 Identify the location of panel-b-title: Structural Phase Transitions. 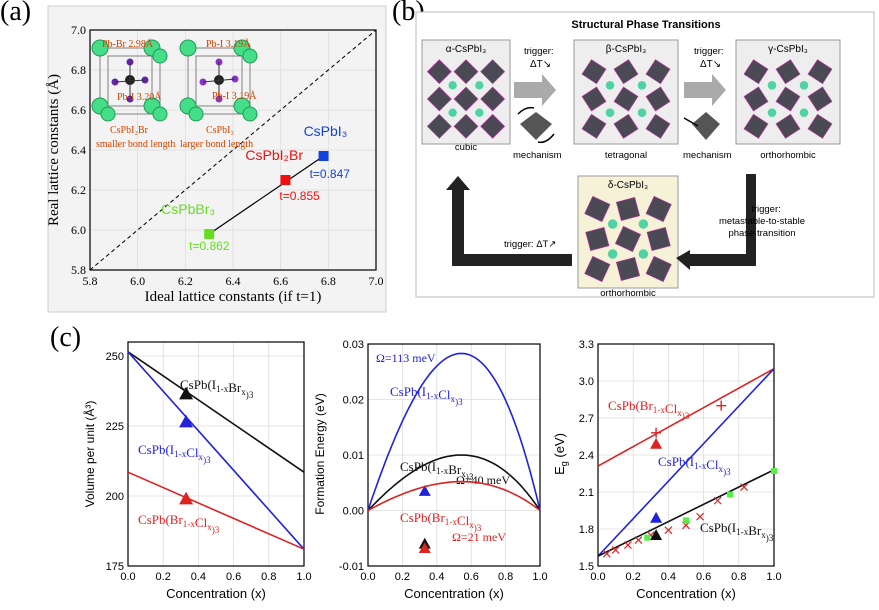
(645, 25).